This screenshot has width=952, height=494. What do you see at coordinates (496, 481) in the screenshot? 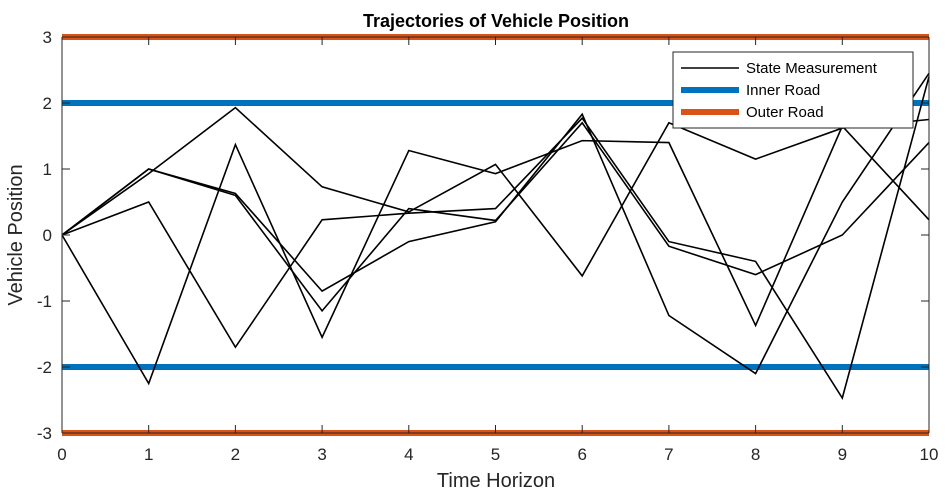
I see `x-axis-label: Time Horizon` at bounding box center [496, 481].